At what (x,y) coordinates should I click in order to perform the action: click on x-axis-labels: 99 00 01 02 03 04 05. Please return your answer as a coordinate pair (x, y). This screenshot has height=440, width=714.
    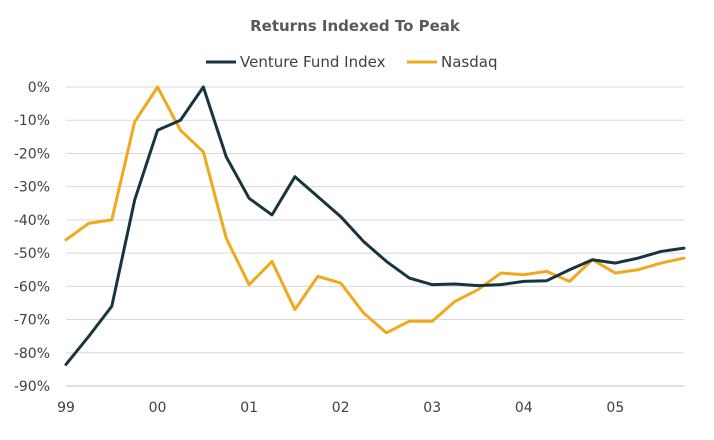
    Looking at the image, I should click on (340, 408).